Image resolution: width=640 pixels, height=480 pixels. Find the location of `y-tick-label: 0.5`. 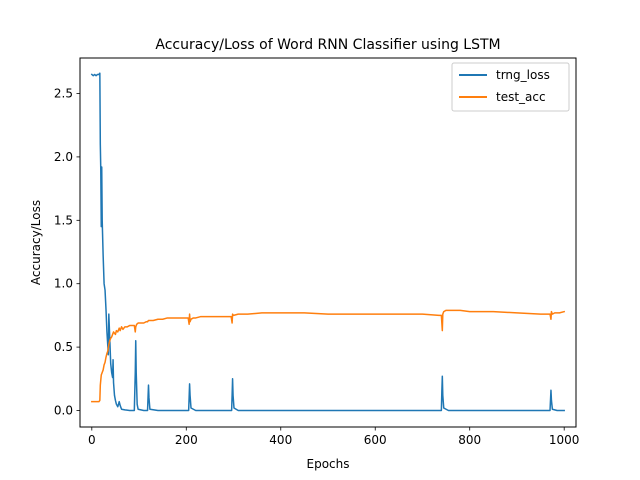

y-tick-label: 0.5 is located at coordinates (63, 347).